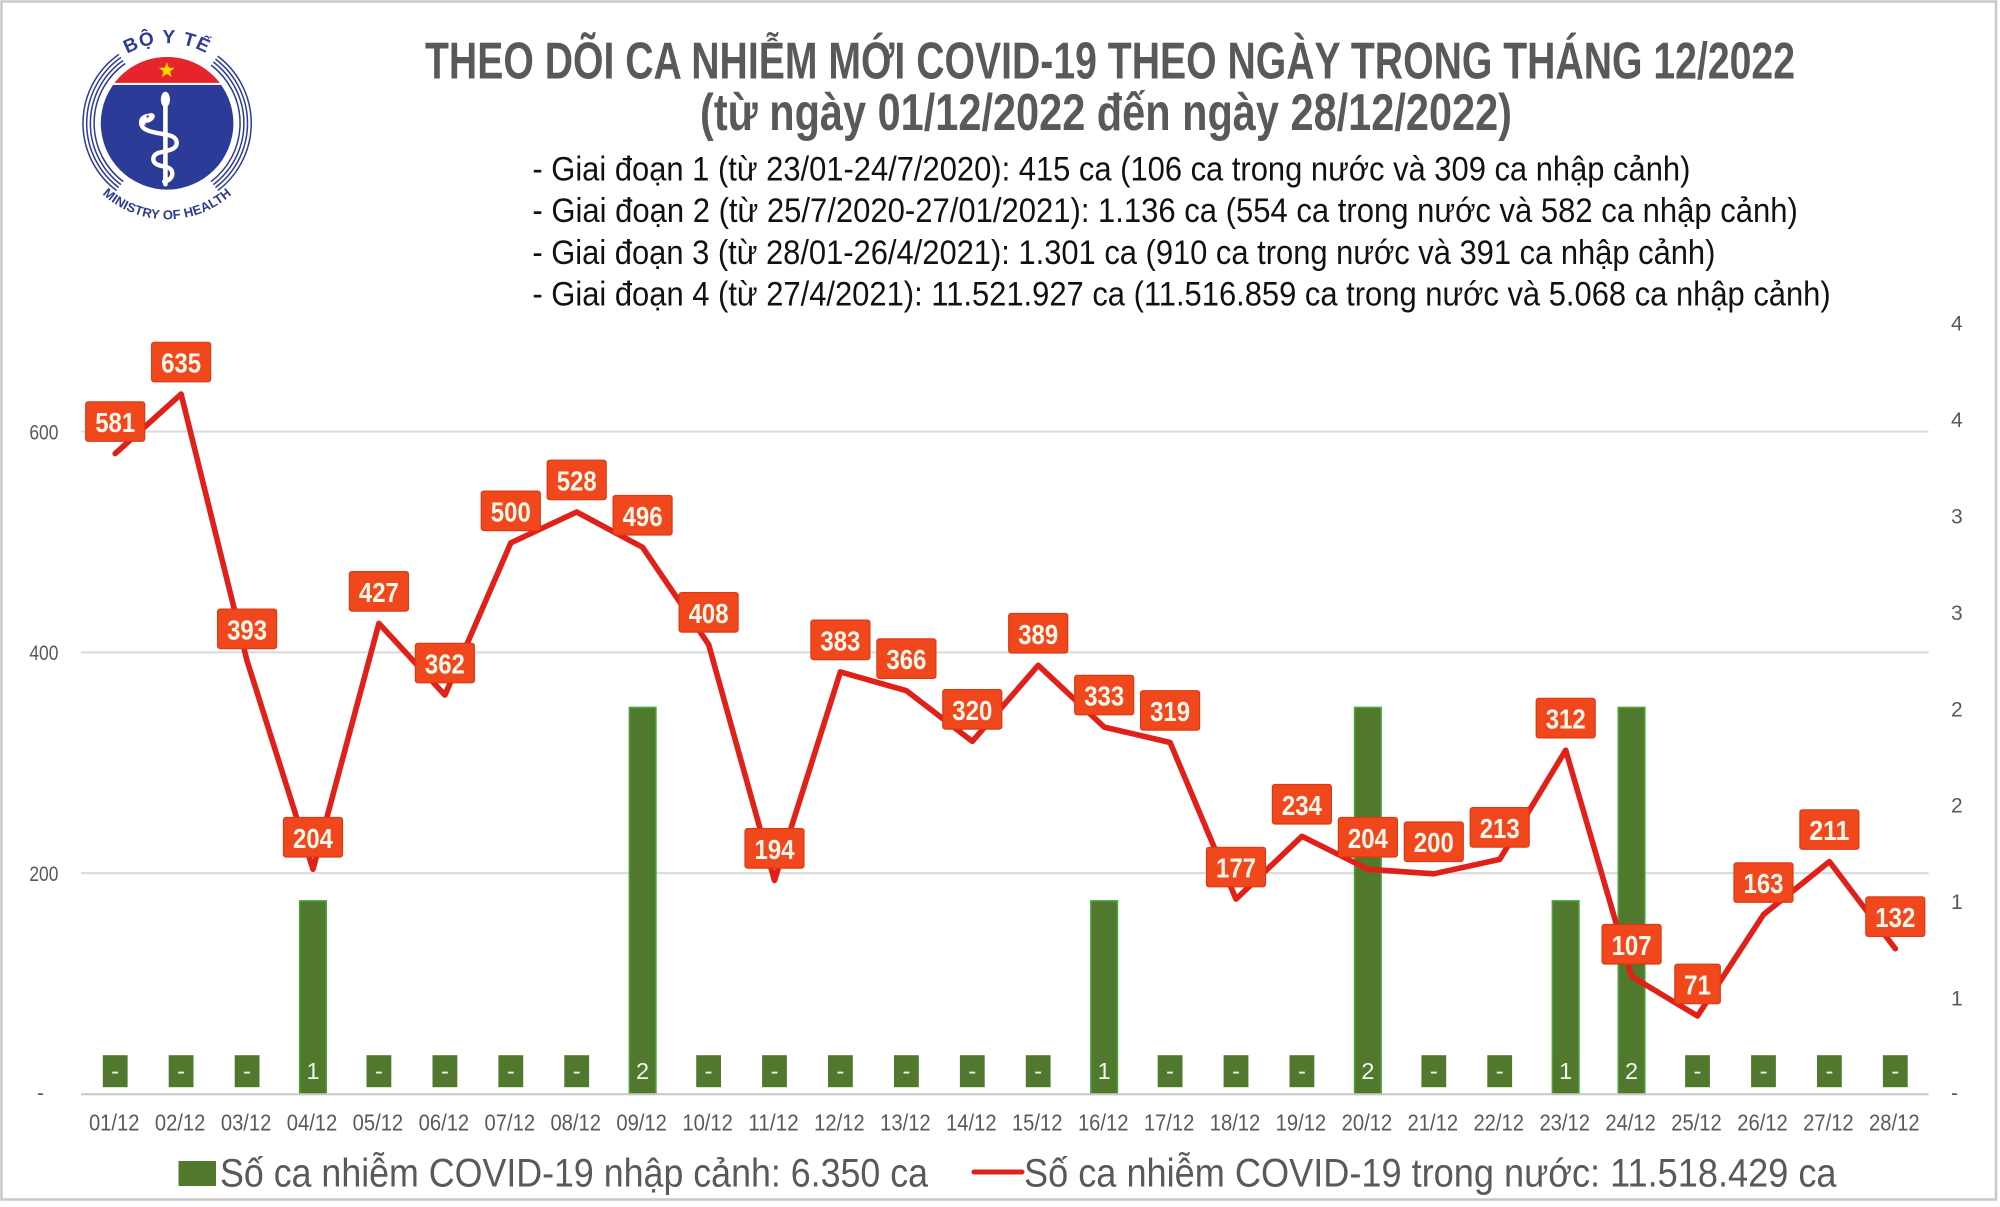  What do you see at coordinates (114, 1123) in the screenshot?
I see `svg-text: 01/12` at bounding box center [114, 1123].